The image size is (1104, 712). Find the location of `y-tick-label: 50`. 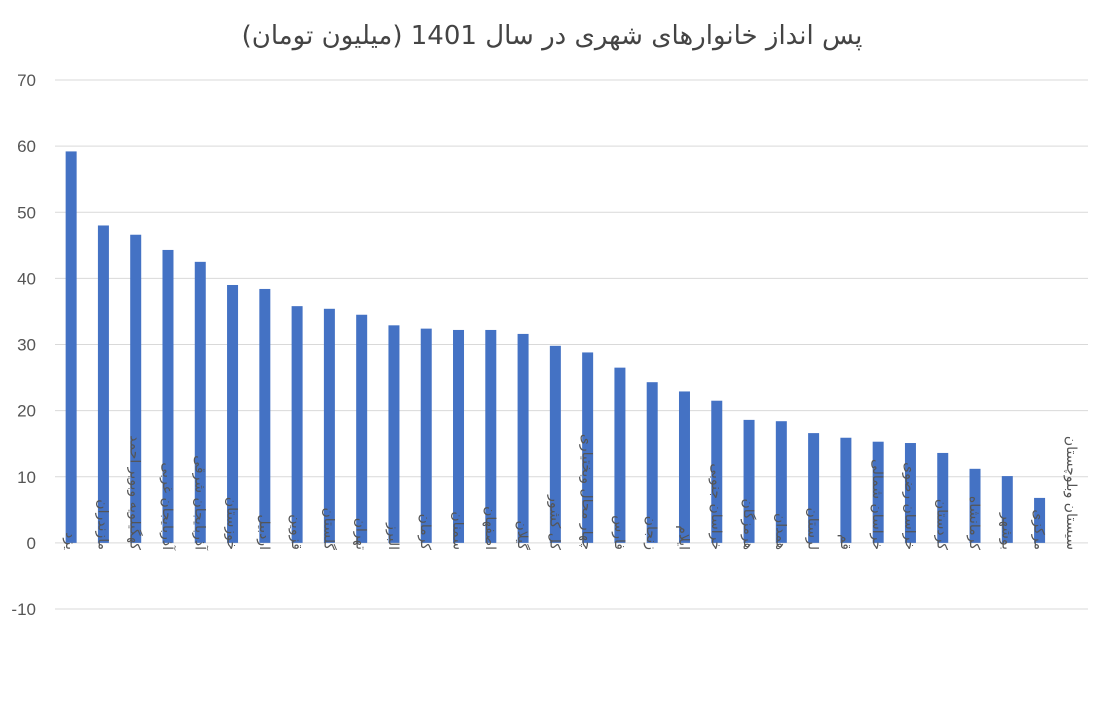

y-tick-label: 50 is located at coordinates (26, 212).